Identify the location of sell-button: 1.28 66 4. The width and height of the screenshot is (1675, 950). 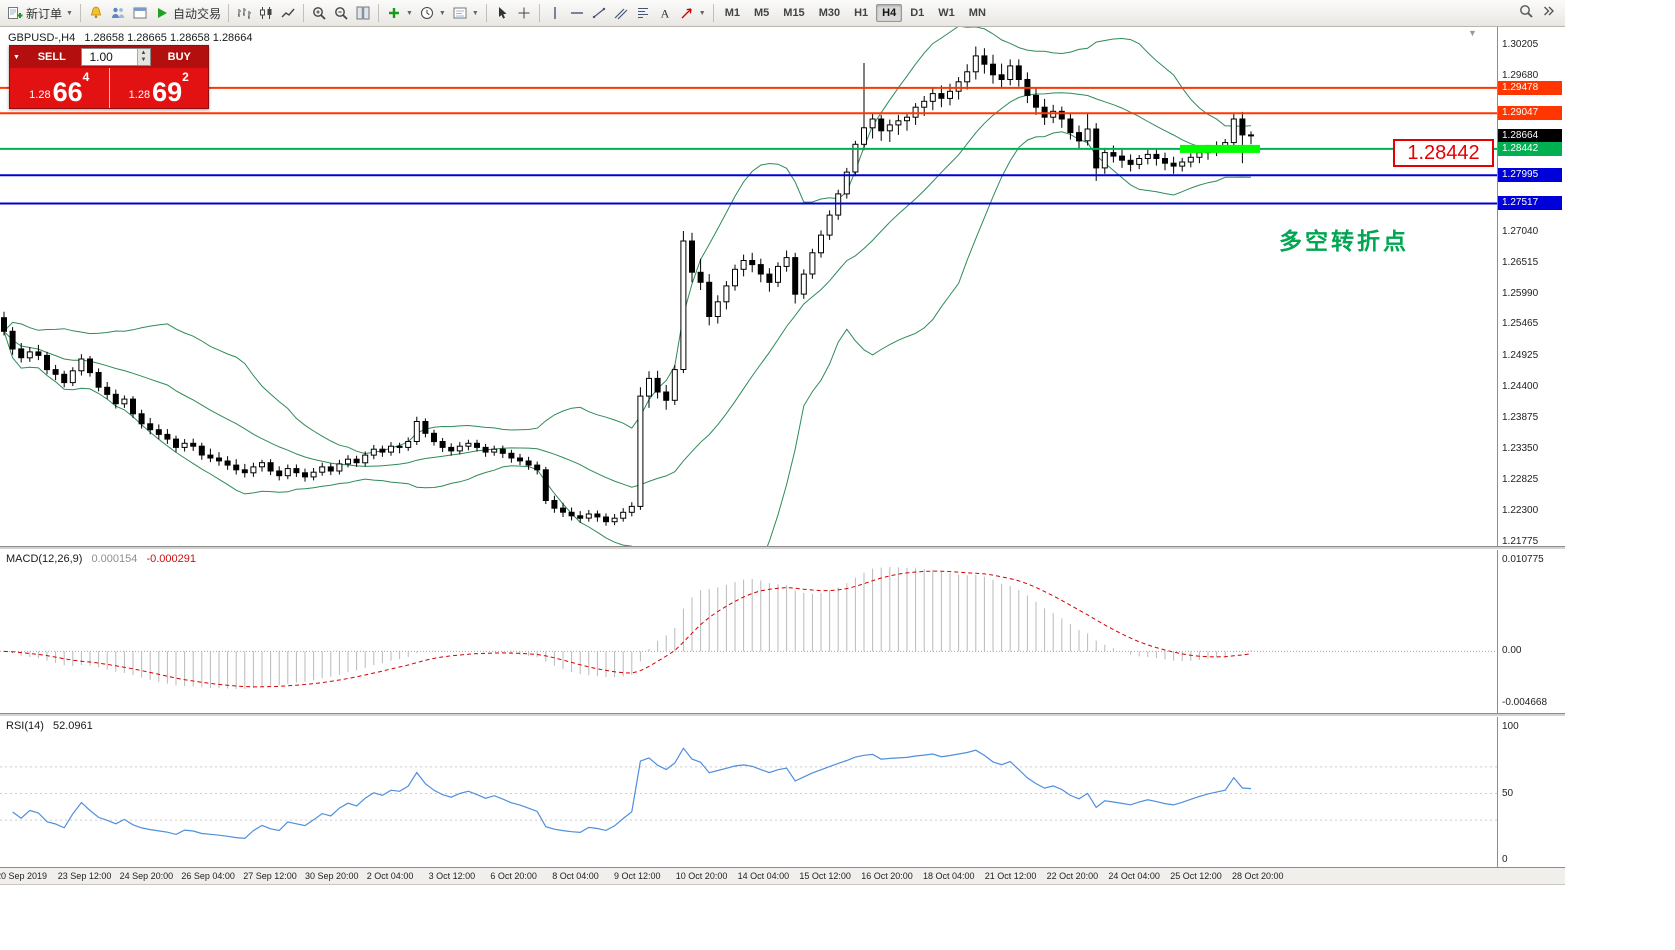
(60, 88).